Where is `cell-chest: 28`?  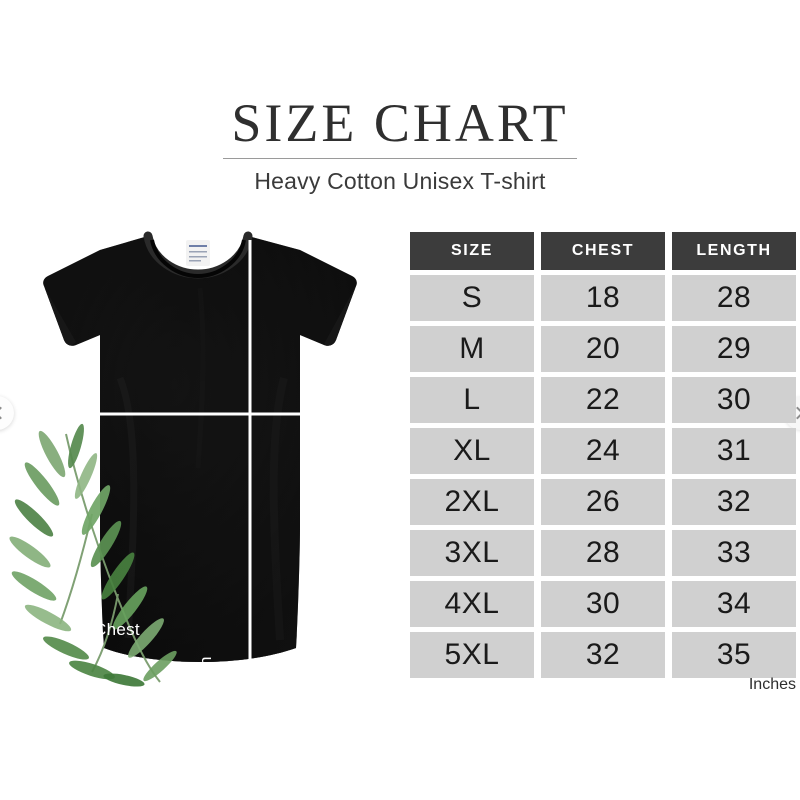
cell-chest: 28 is located at coordinates (603, 553).